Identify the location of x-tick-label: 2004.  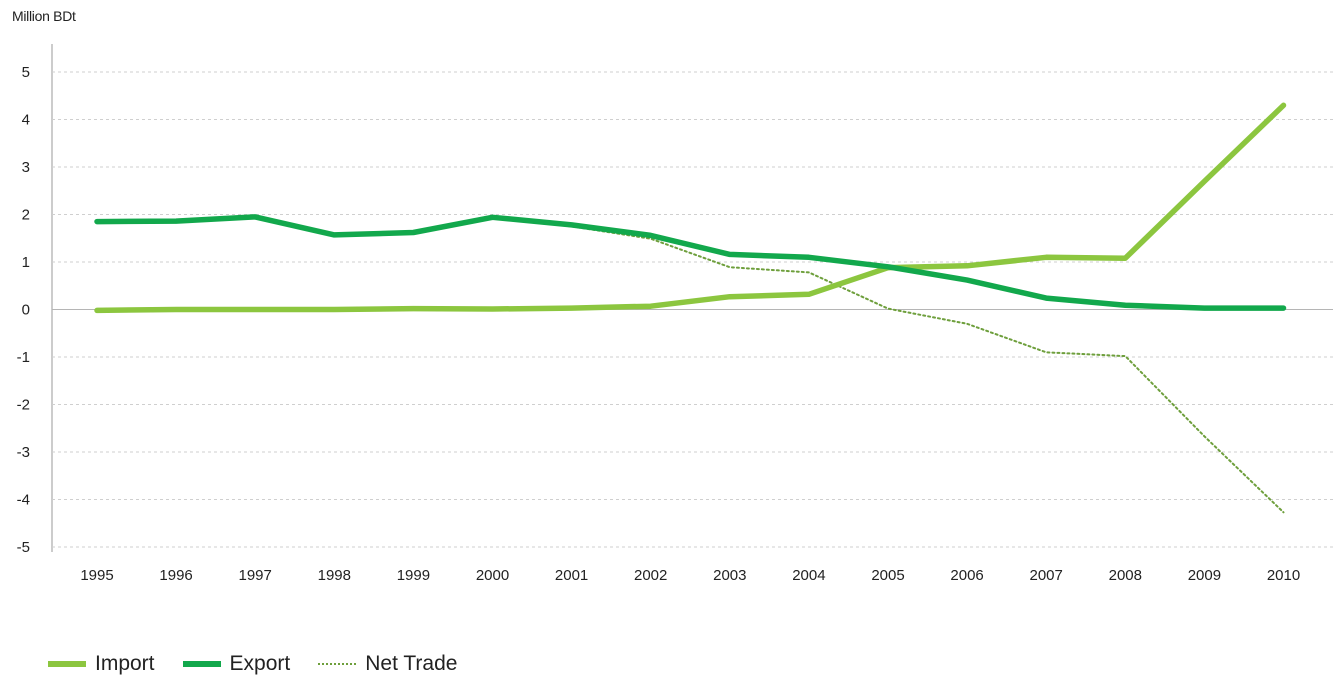
(808, 575).